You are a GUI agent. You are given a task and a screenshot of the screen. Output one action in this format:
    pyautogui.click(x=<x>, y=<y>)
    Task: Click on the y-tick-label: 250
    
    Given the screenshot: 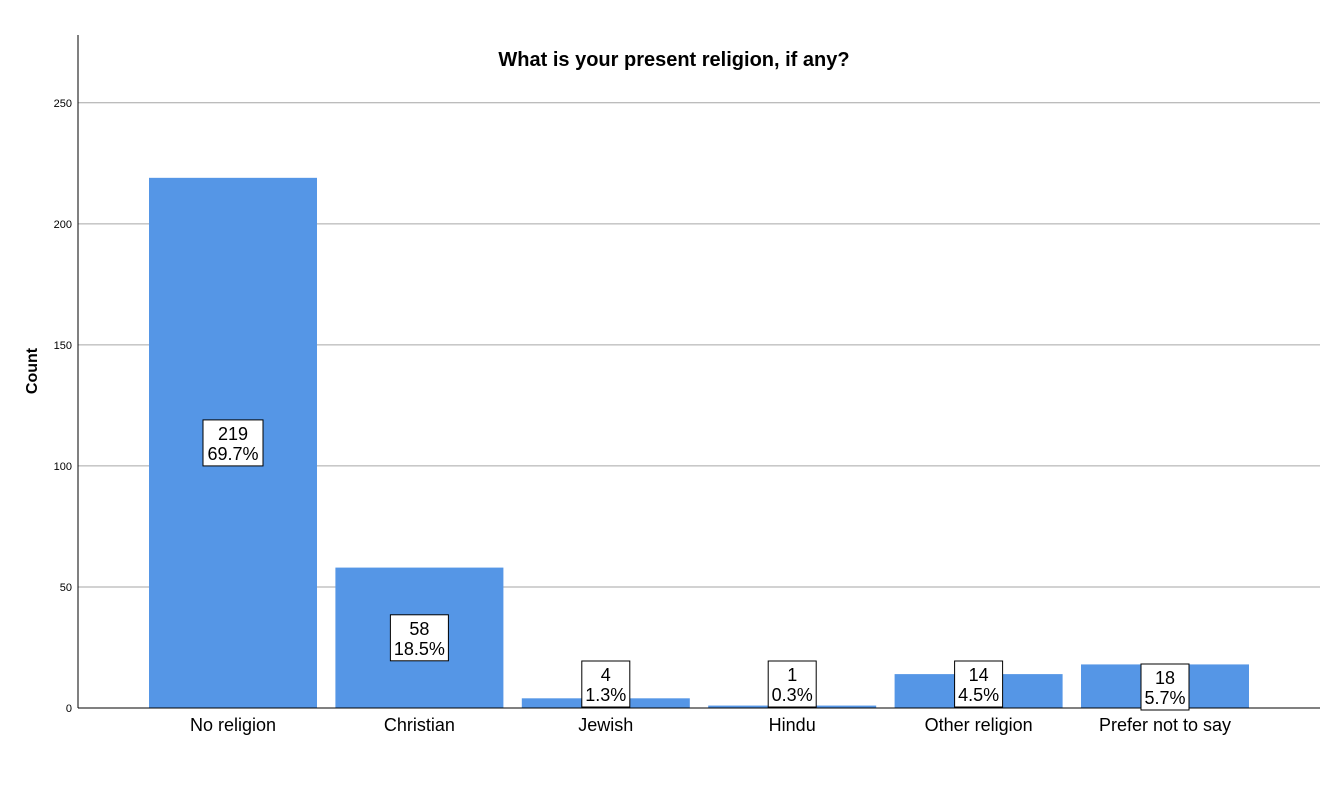 What is the action you would take?
    pyautogui.click(x=63, y=104)
    